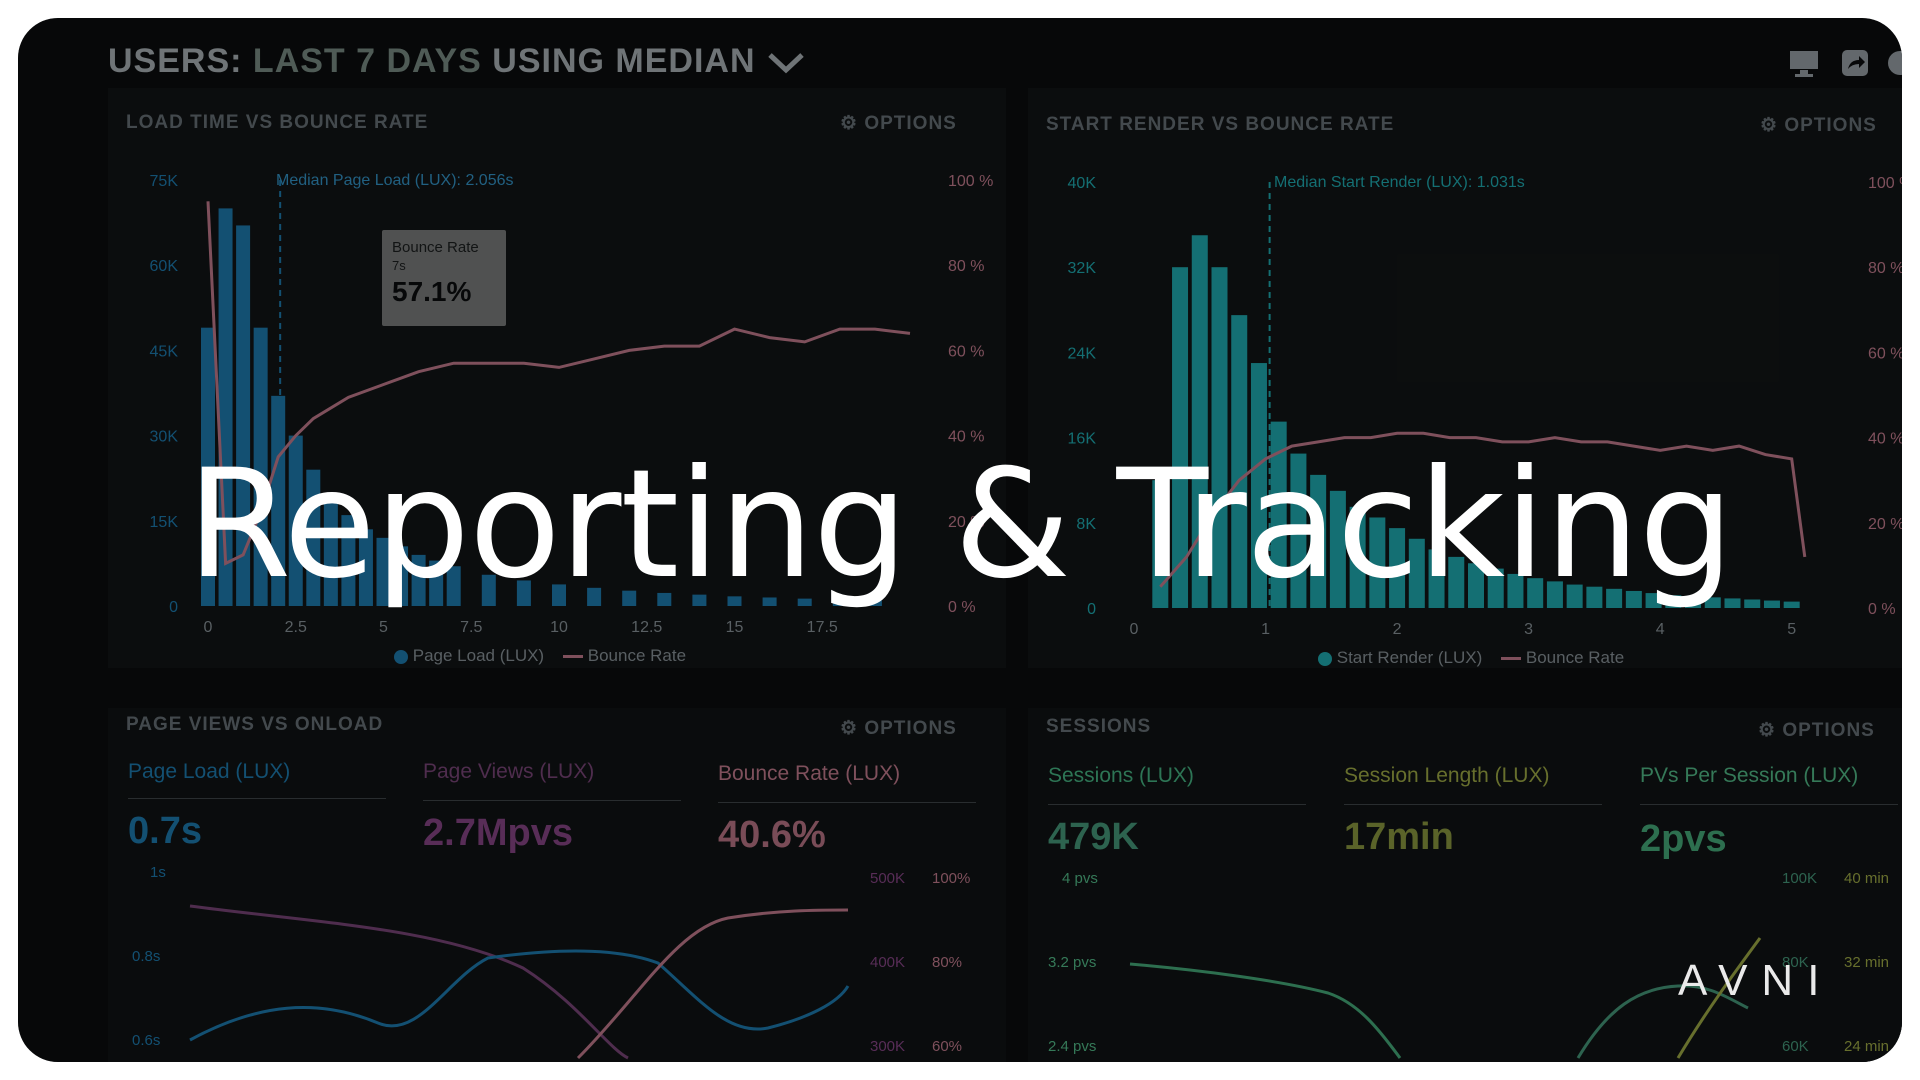  What do you see at coordinates (951, 878) in the screenshot?
I see `pv-y3-tick: 100%` at bounding box center [951, 878].